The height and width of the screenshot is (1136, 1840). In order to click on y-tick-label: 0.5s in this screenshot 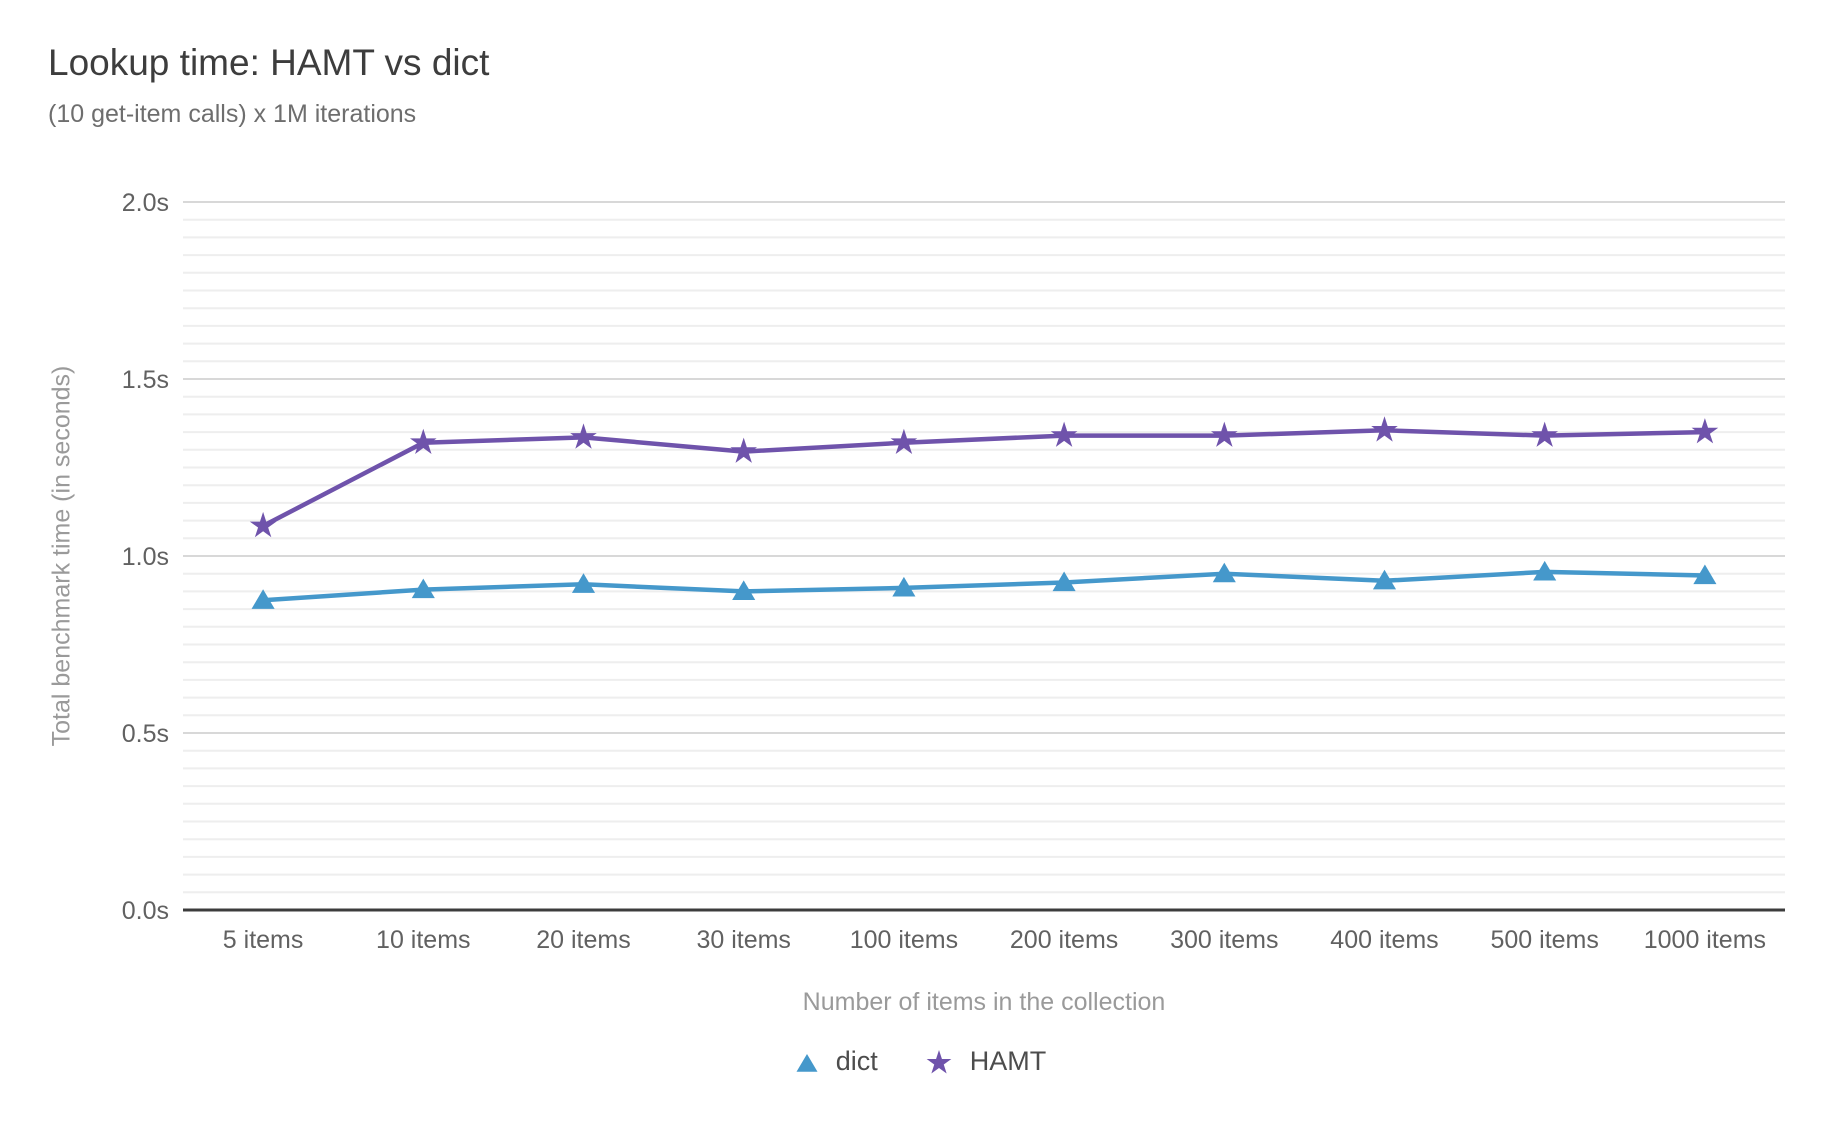, I will do `click(145, 734)`.